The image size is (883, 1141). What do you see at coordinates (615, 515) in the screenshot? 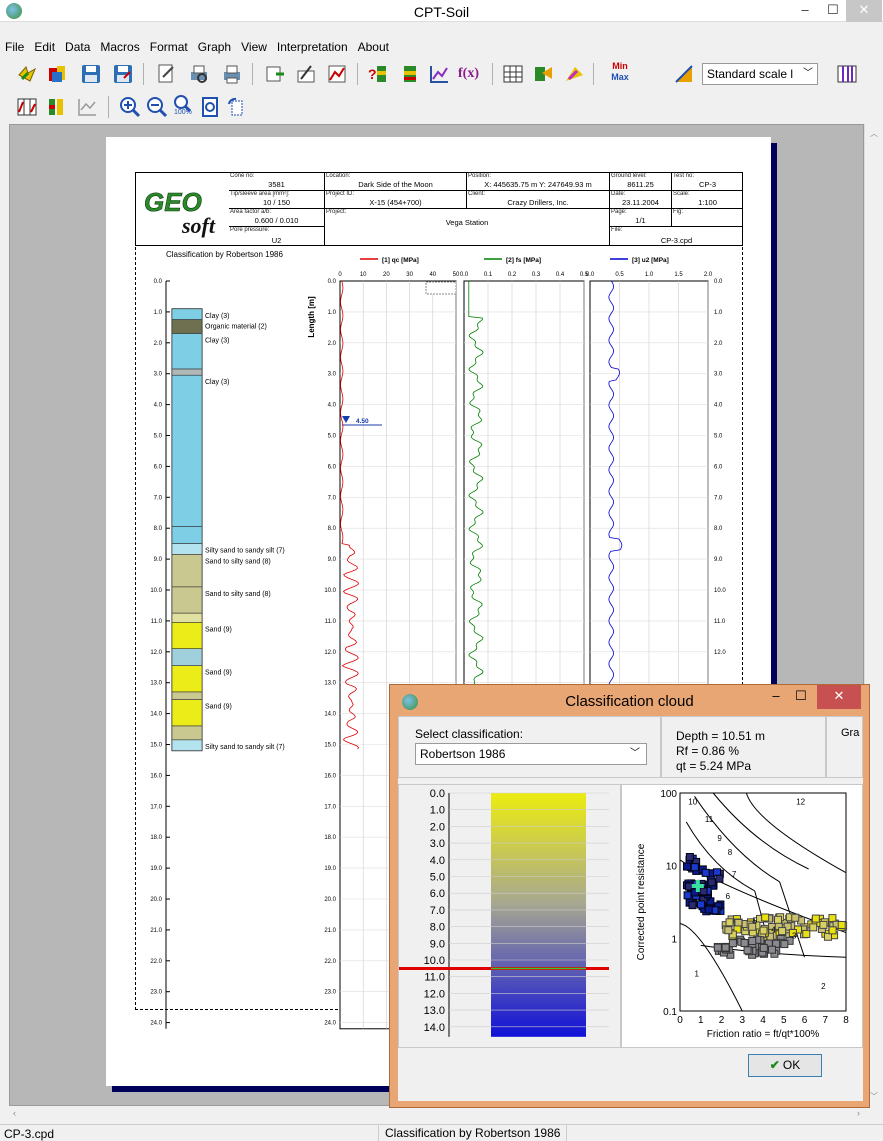
I see `u2-trace` at bounding box center [615, 515].